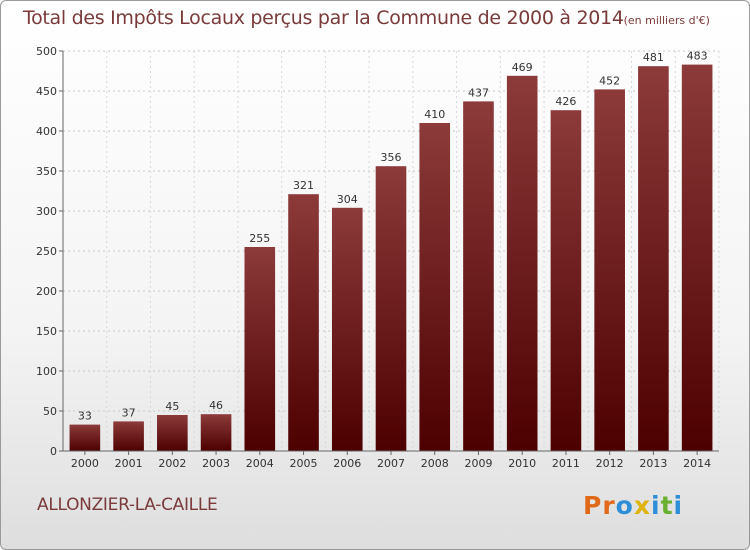  I want to click on bar-2007, so click(391, 308).